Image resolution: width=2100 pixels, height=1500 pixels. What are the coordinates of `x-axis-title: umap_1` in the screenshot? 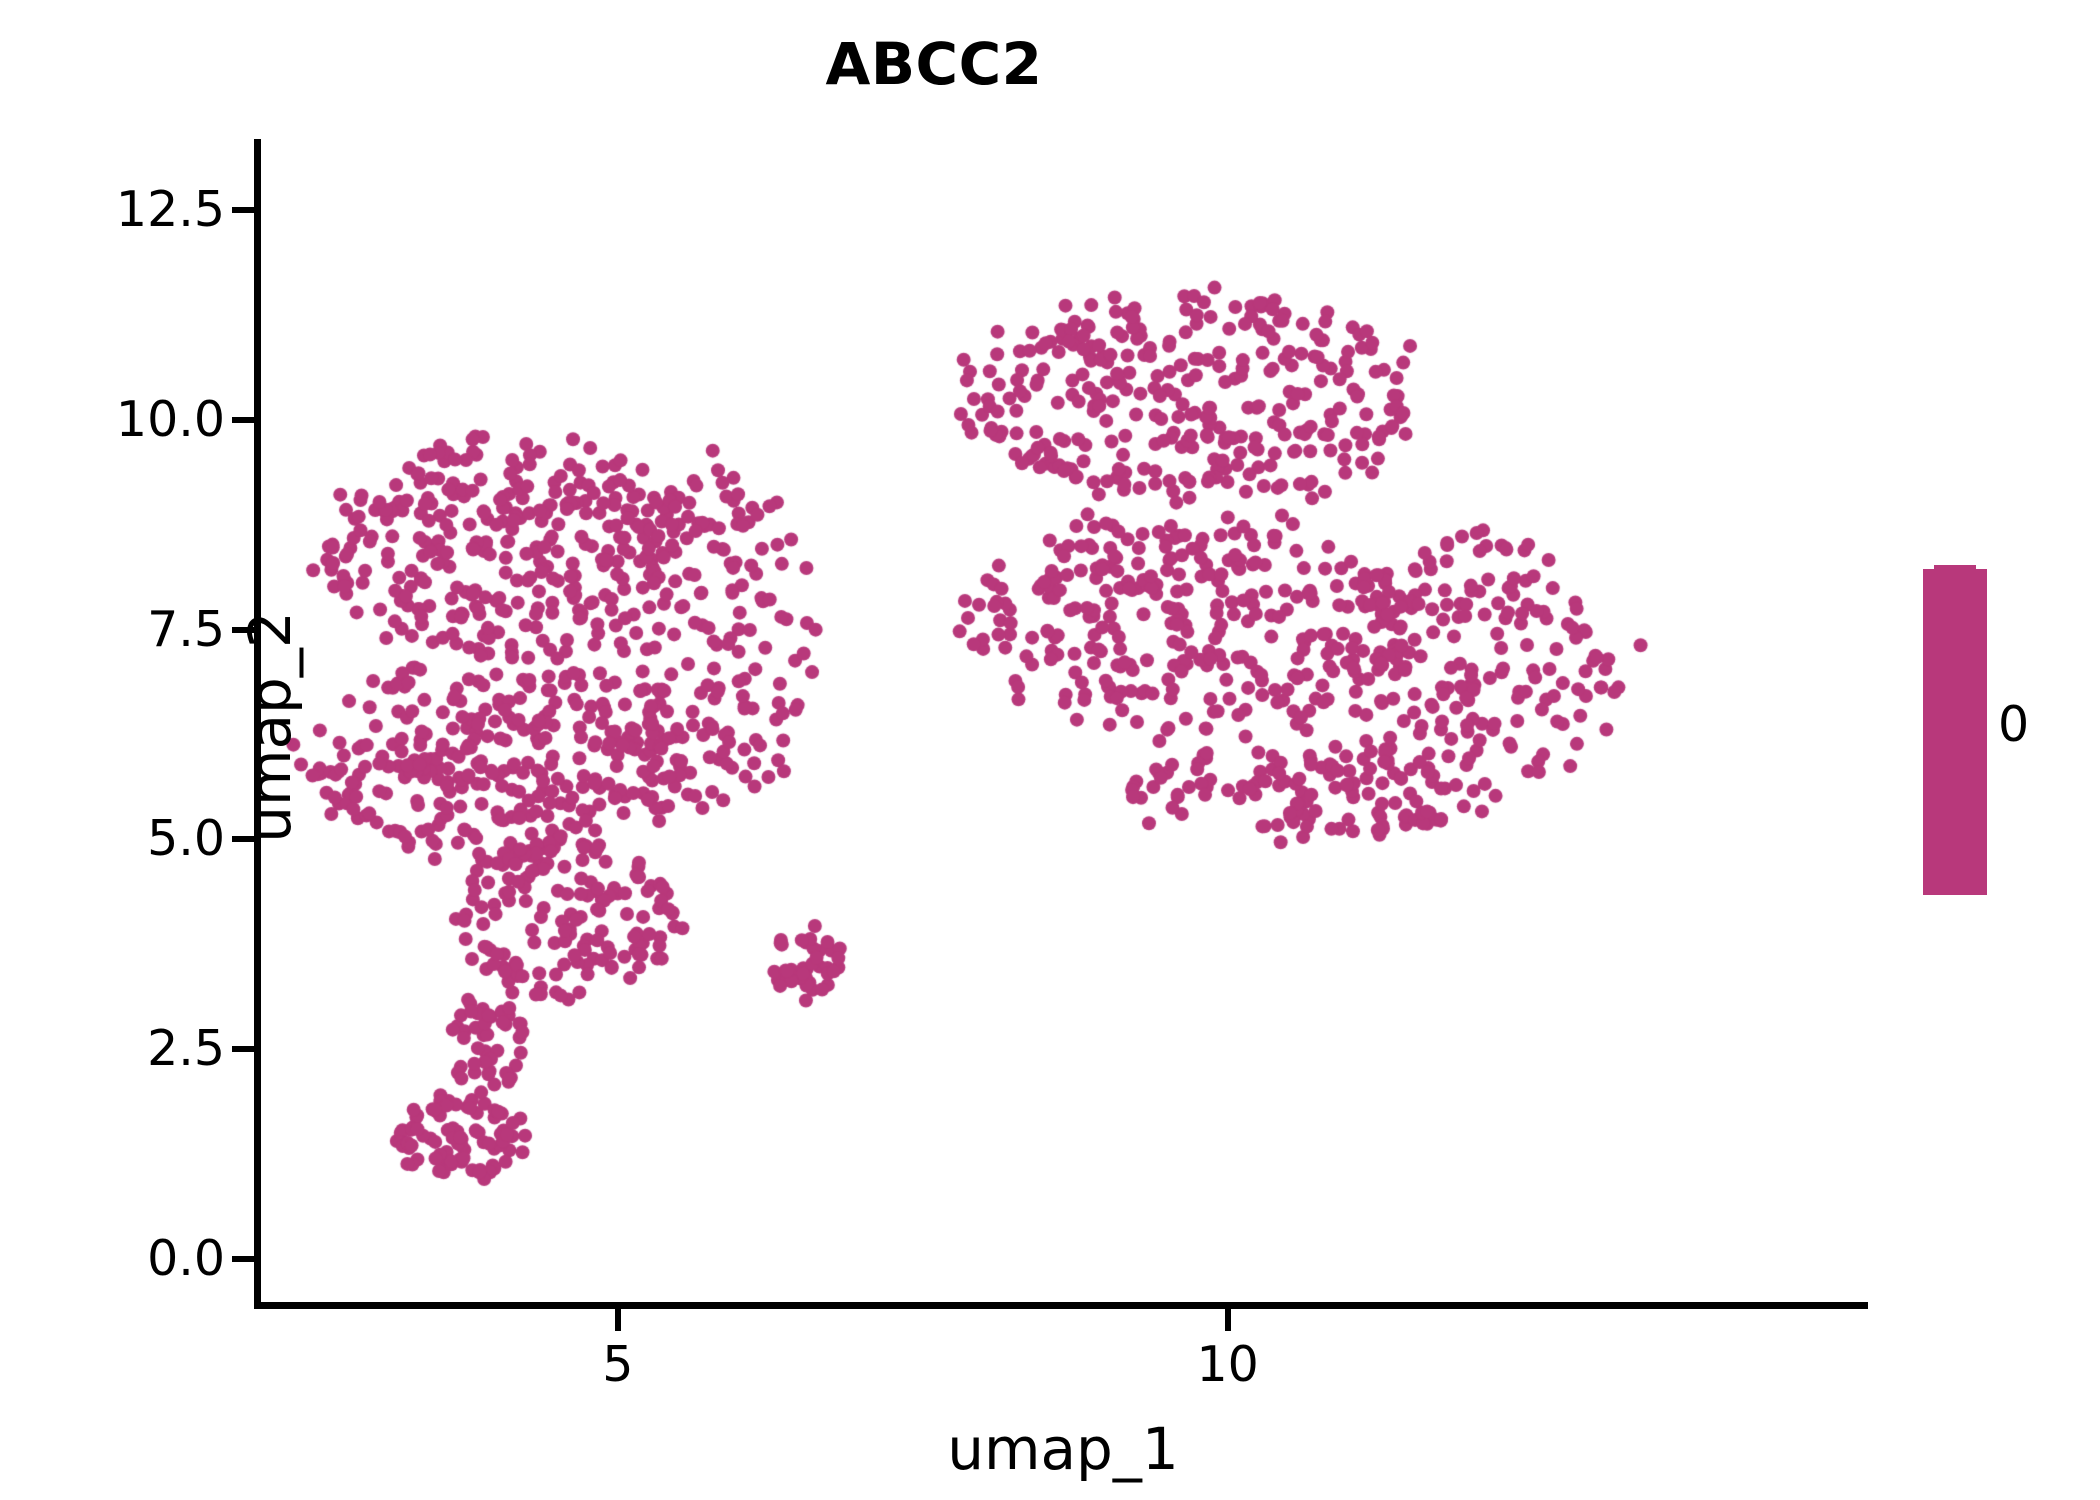 It's located at (1063, 1449).